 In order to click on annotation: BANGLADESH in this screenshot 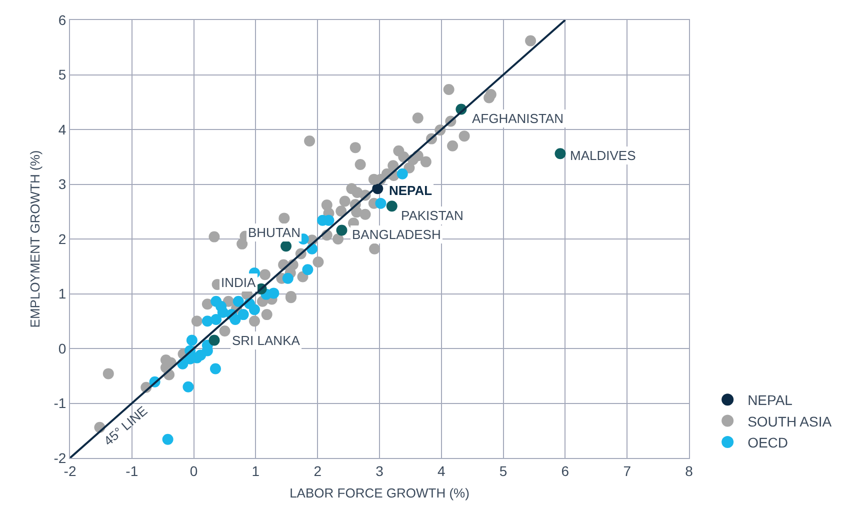, I will do `click(396, 234)`.